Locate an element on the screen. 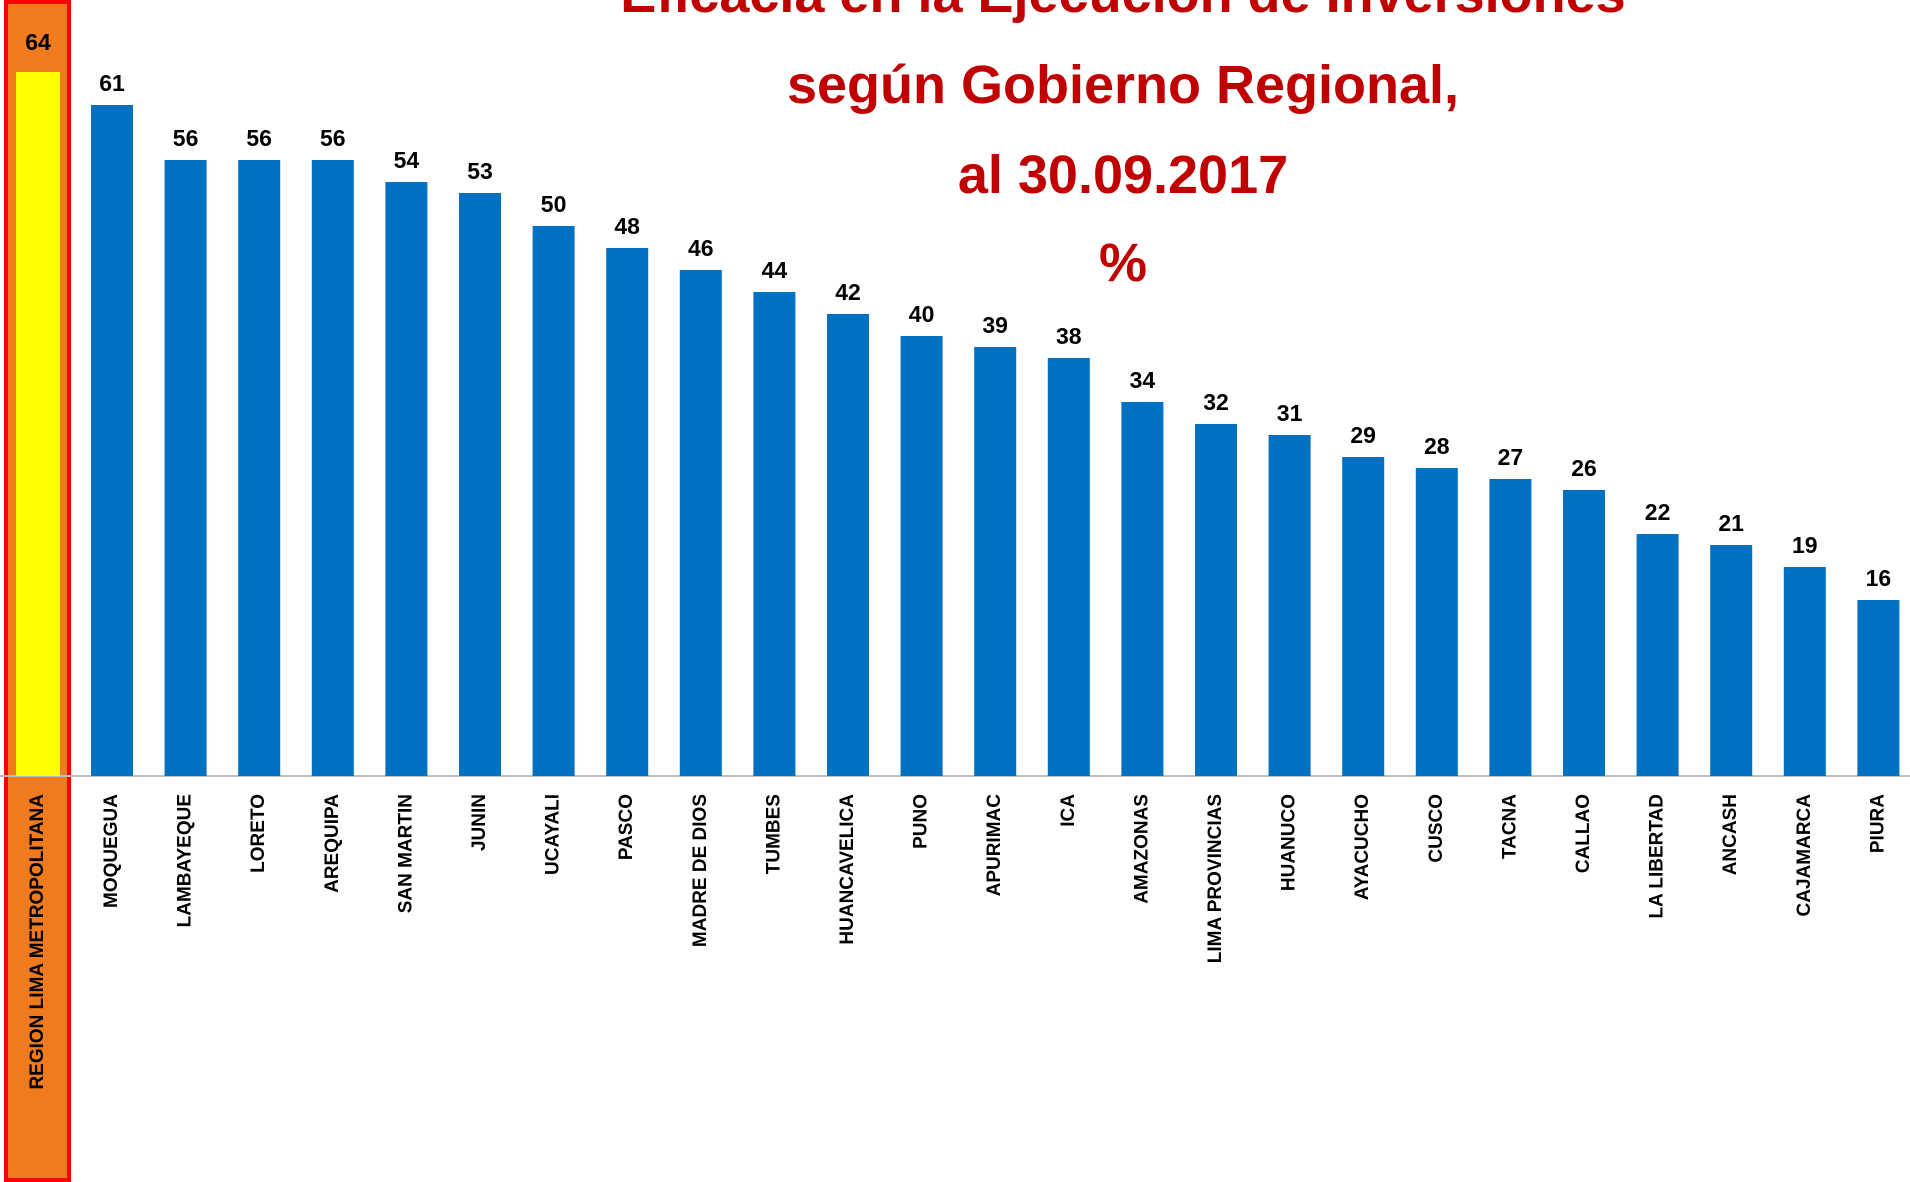  x-tick-label: PASCO is located at coordinates (626, 827).